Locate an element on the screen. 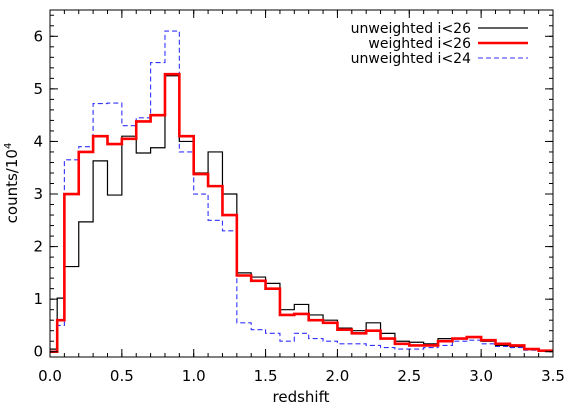 This screenshot has width=567, height=408. y-tick-label: 2 is located at coordinates (38, 247).